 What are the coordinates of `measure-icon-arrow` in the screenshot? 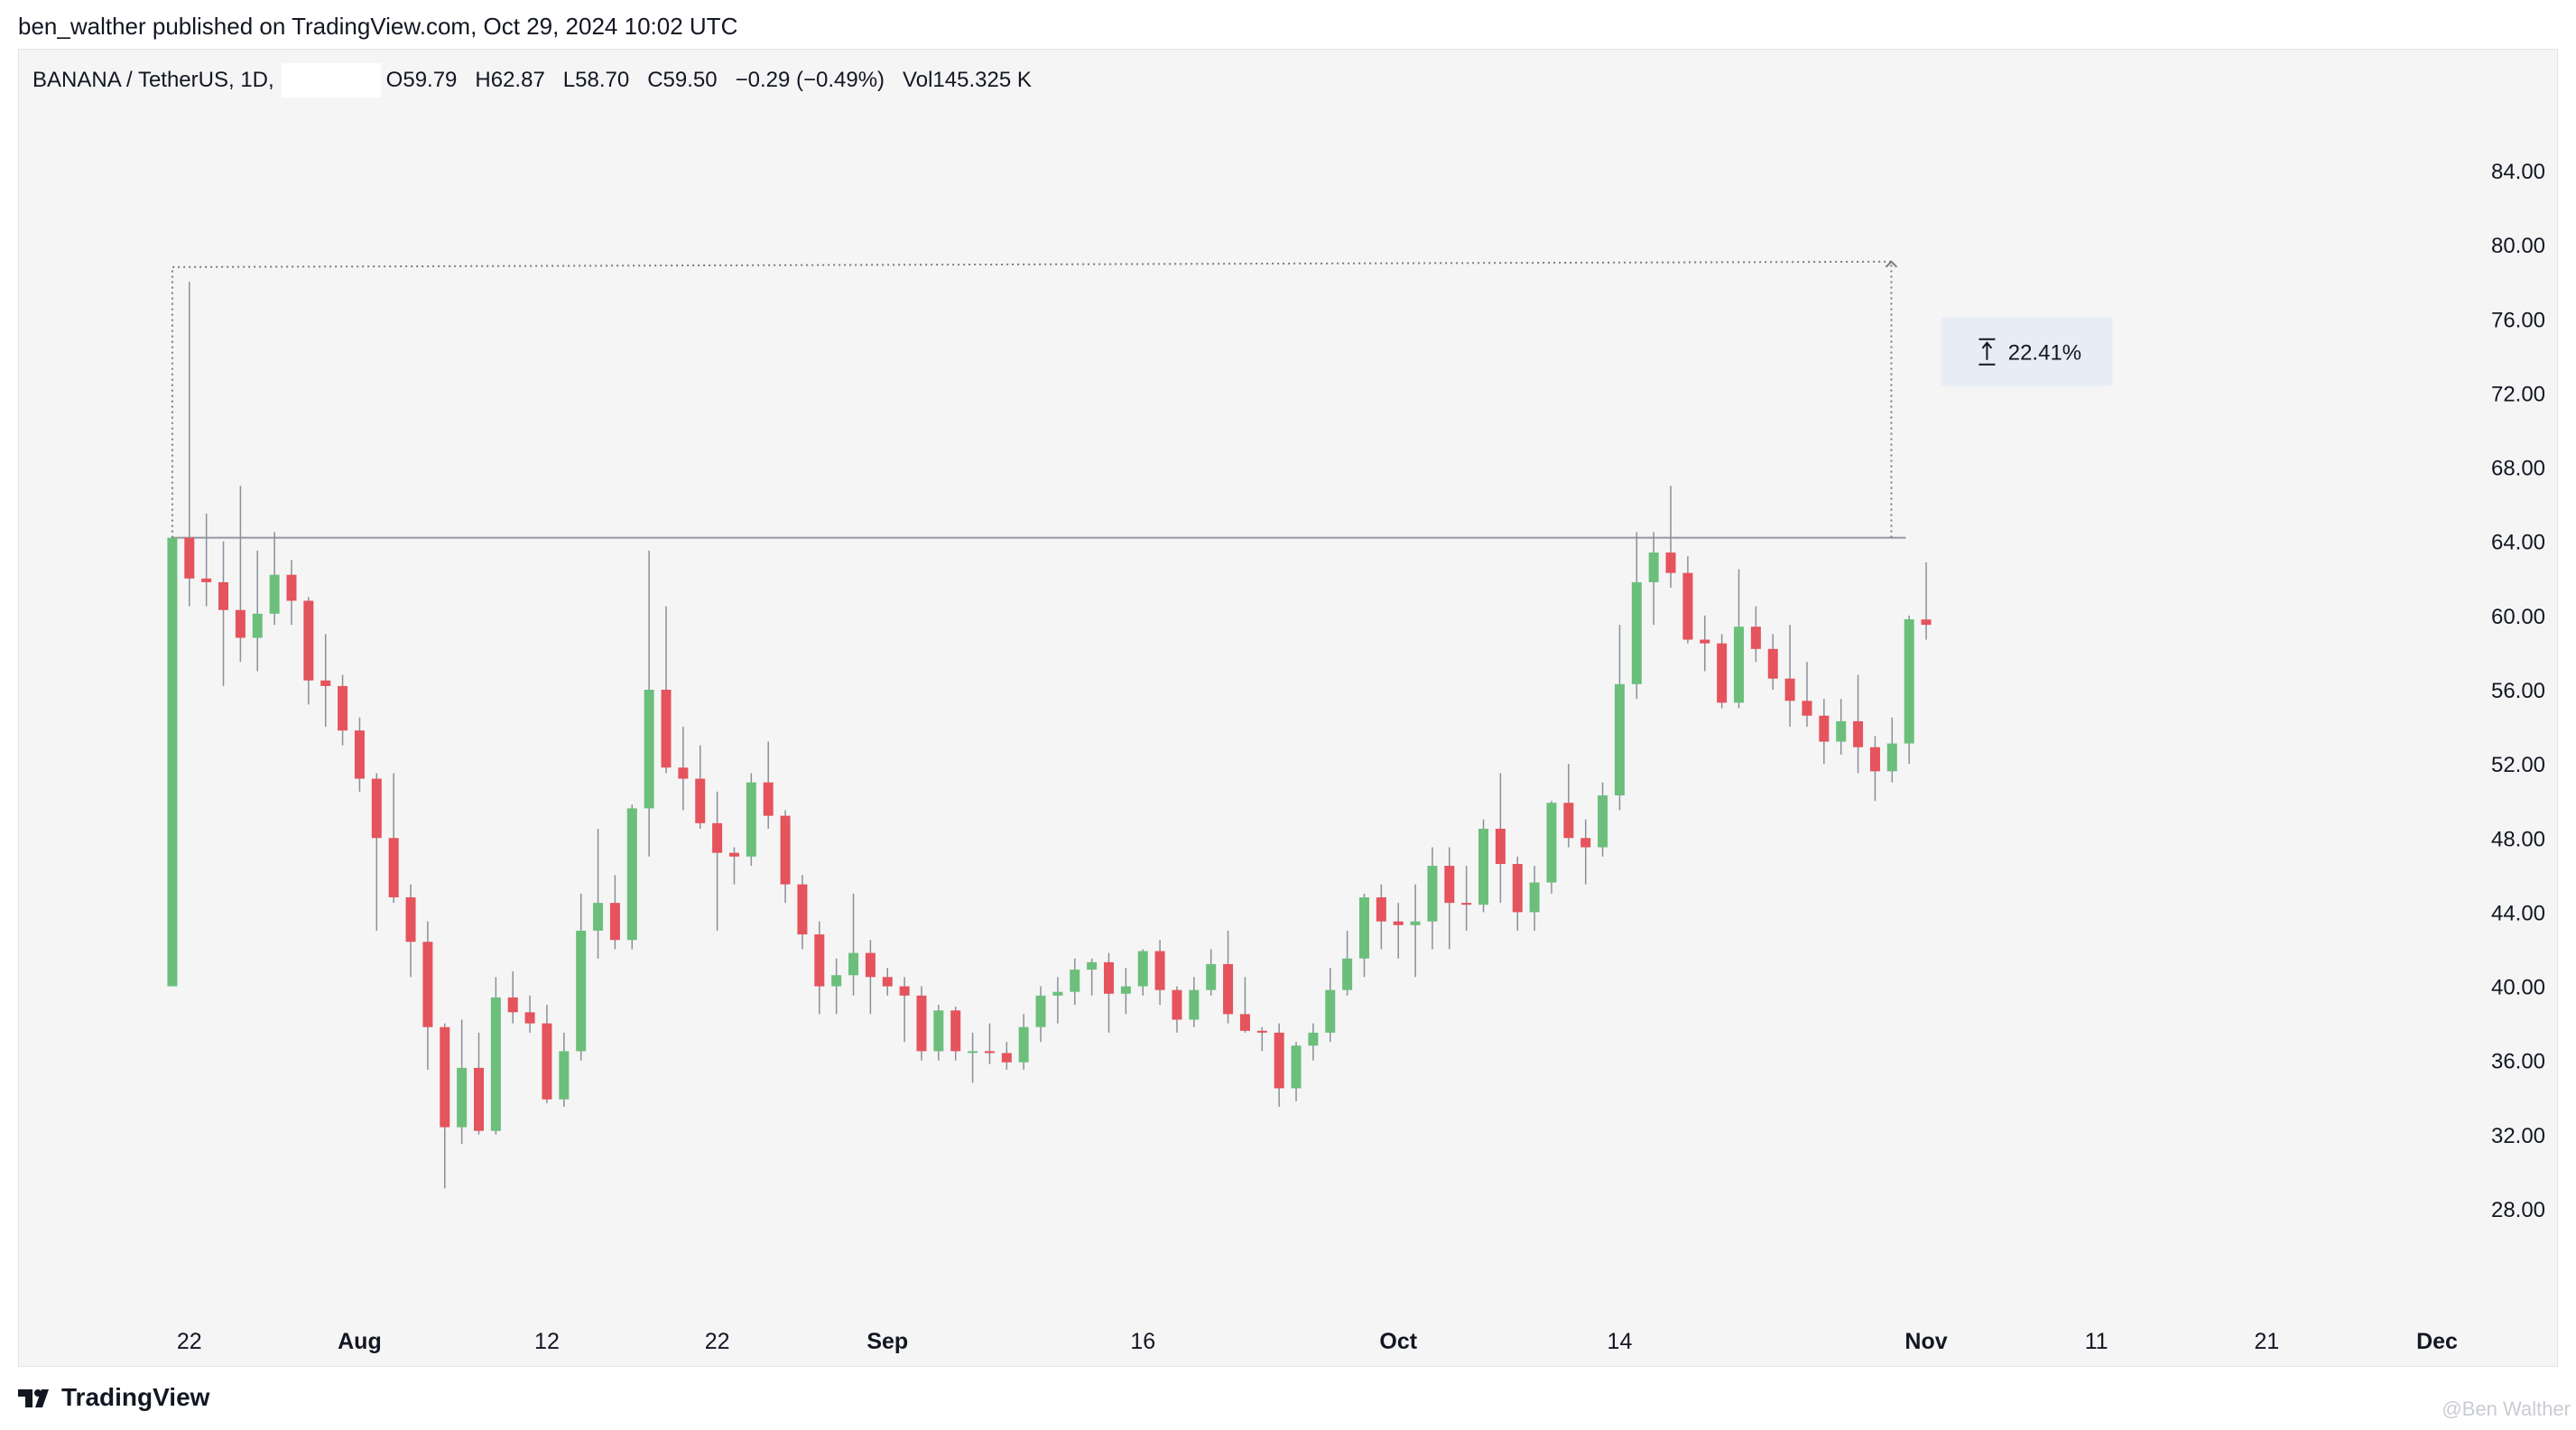 It's located at (1987, 345).